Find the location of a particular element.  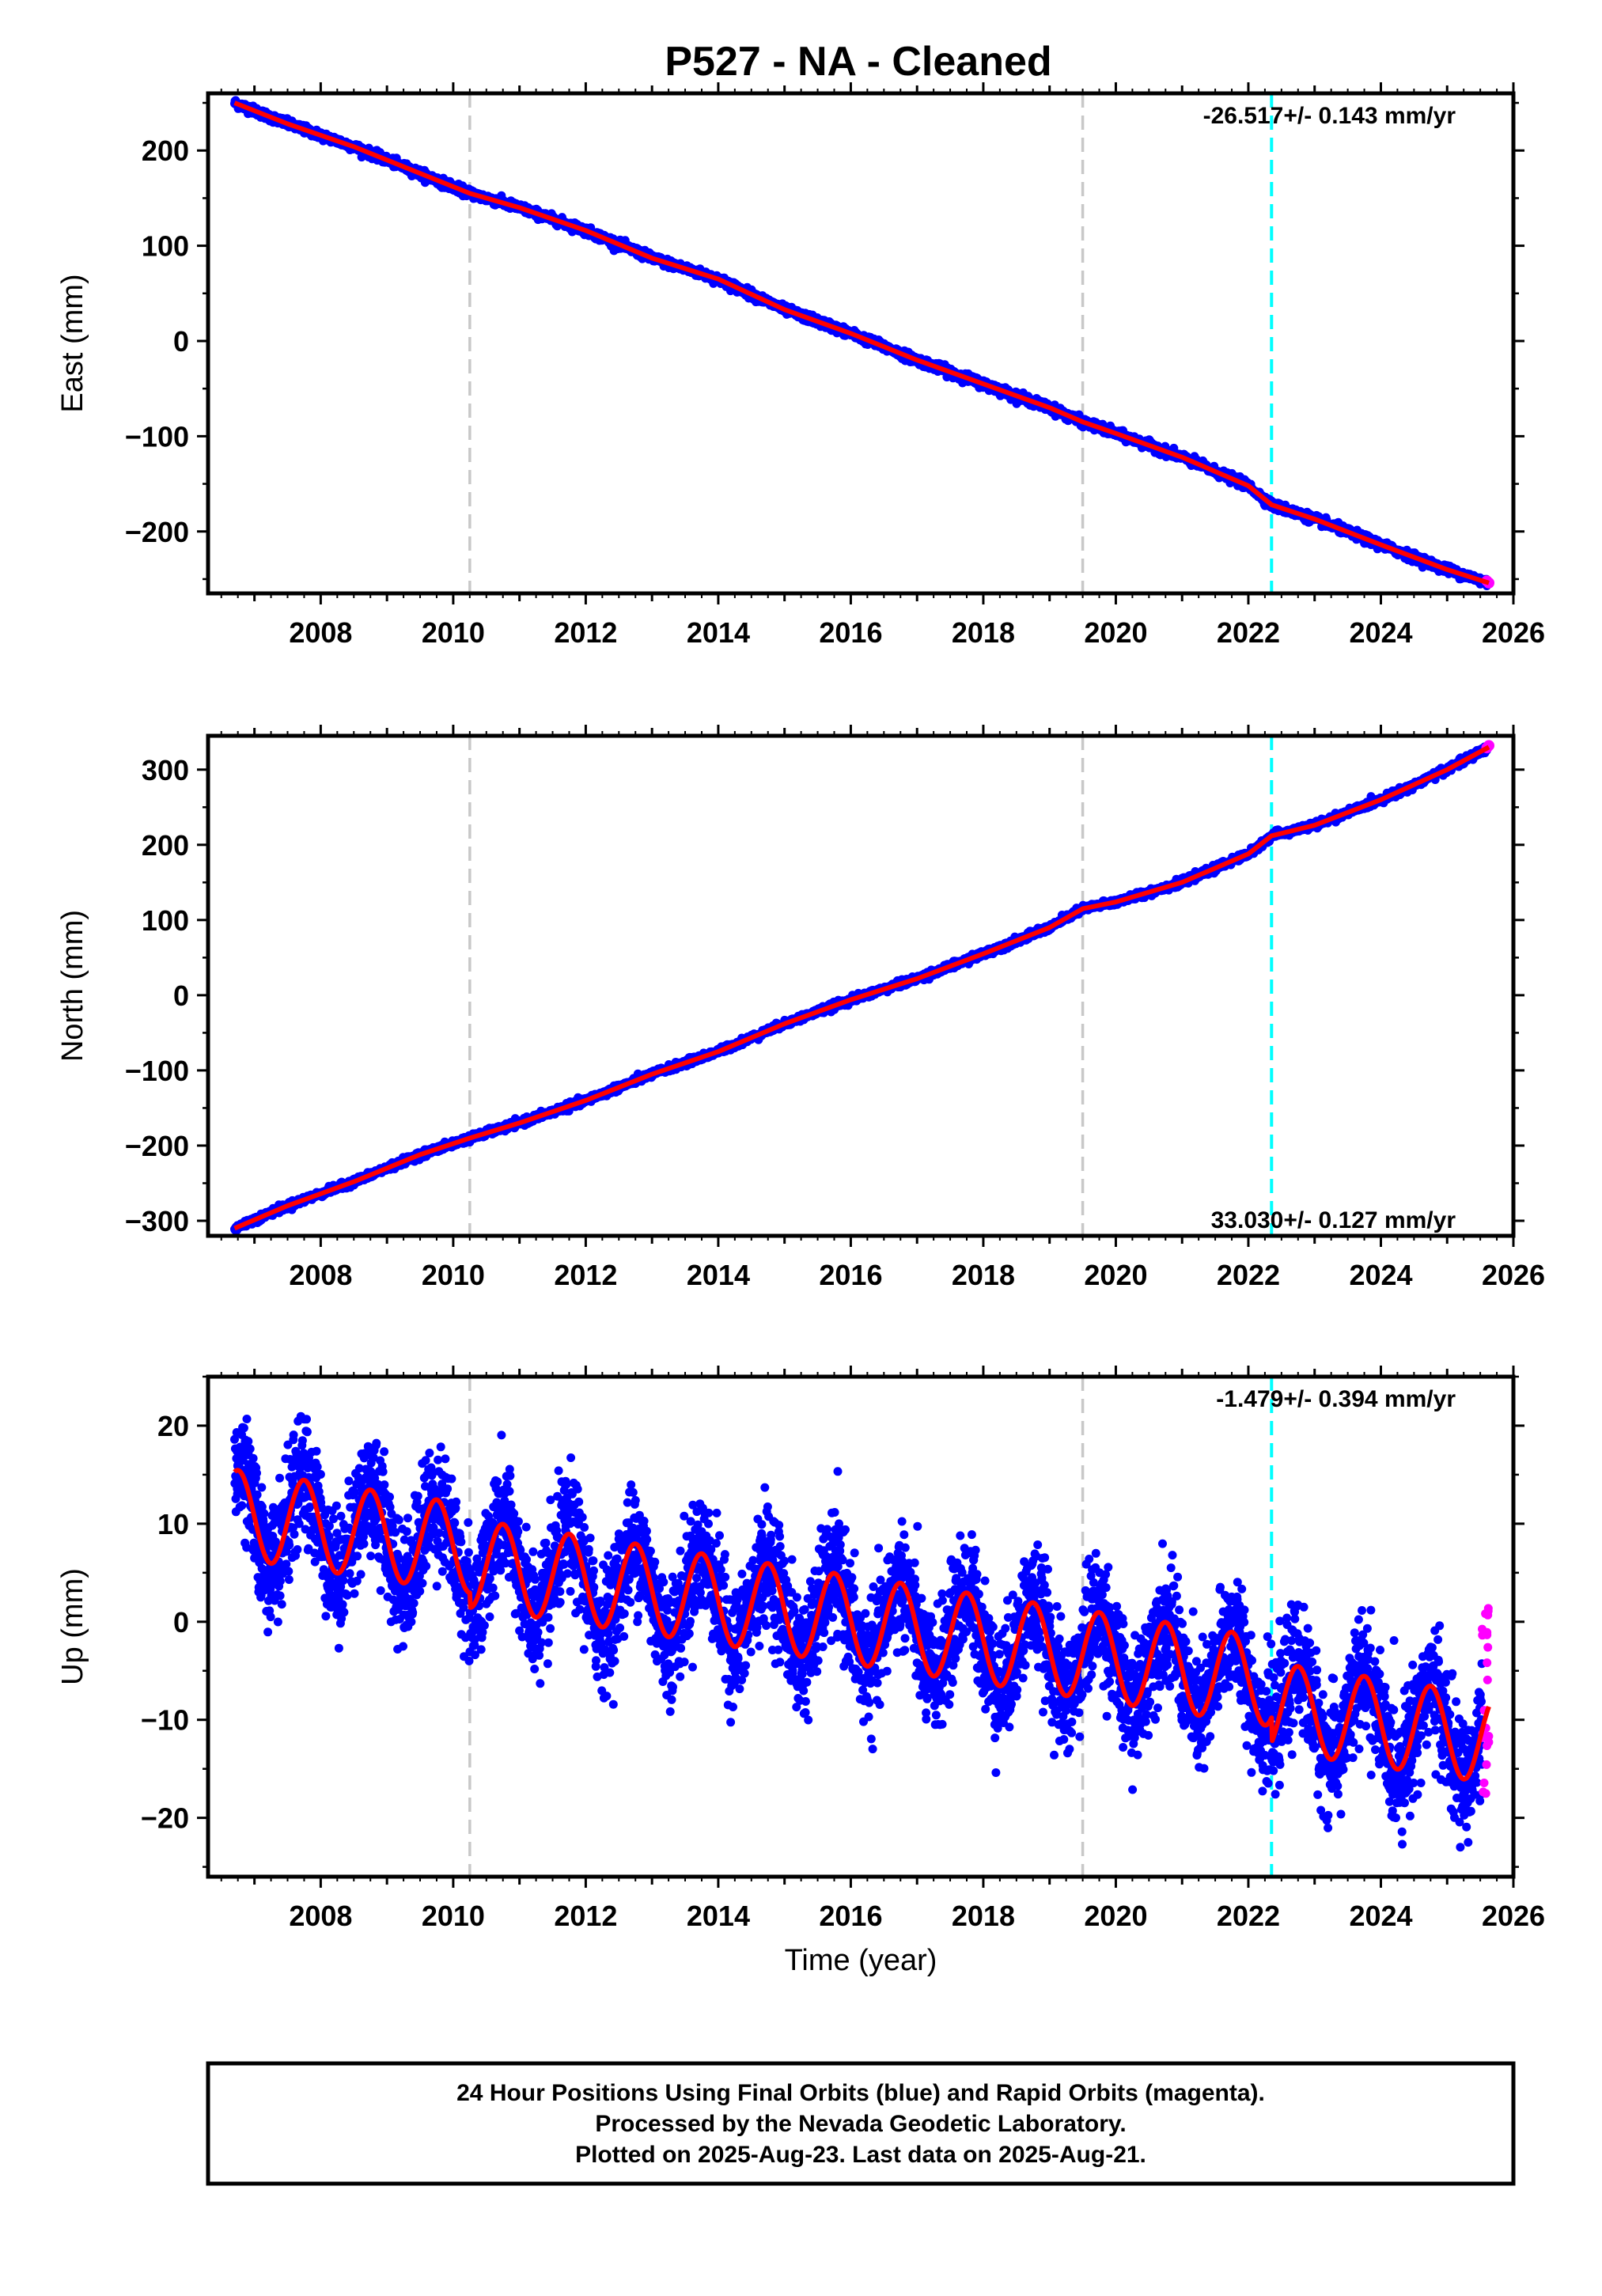

y-tick-label: 0 is located at coordinates (181, 342).